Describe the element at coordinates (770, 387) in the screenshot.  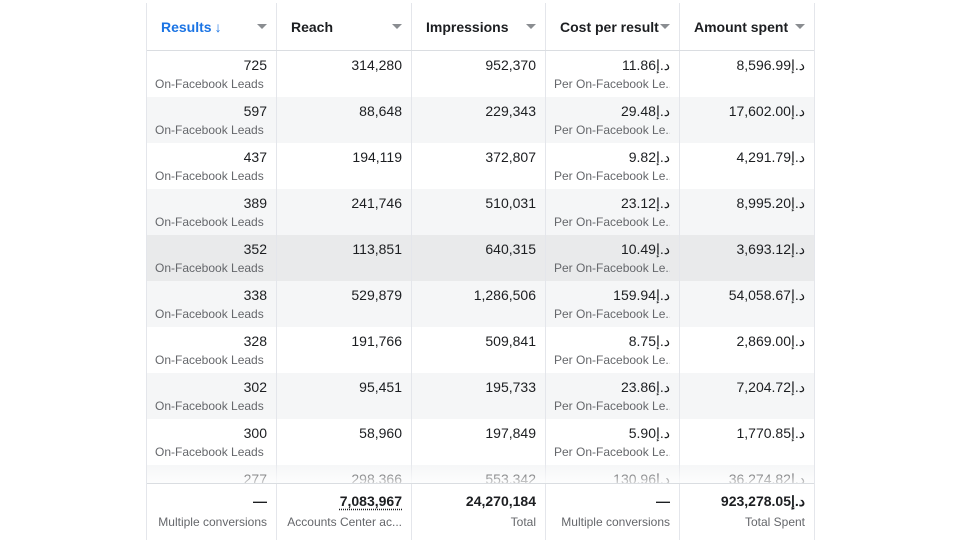
I see `cell-amount-spent-value: 7,204.72د.إ` at that location.